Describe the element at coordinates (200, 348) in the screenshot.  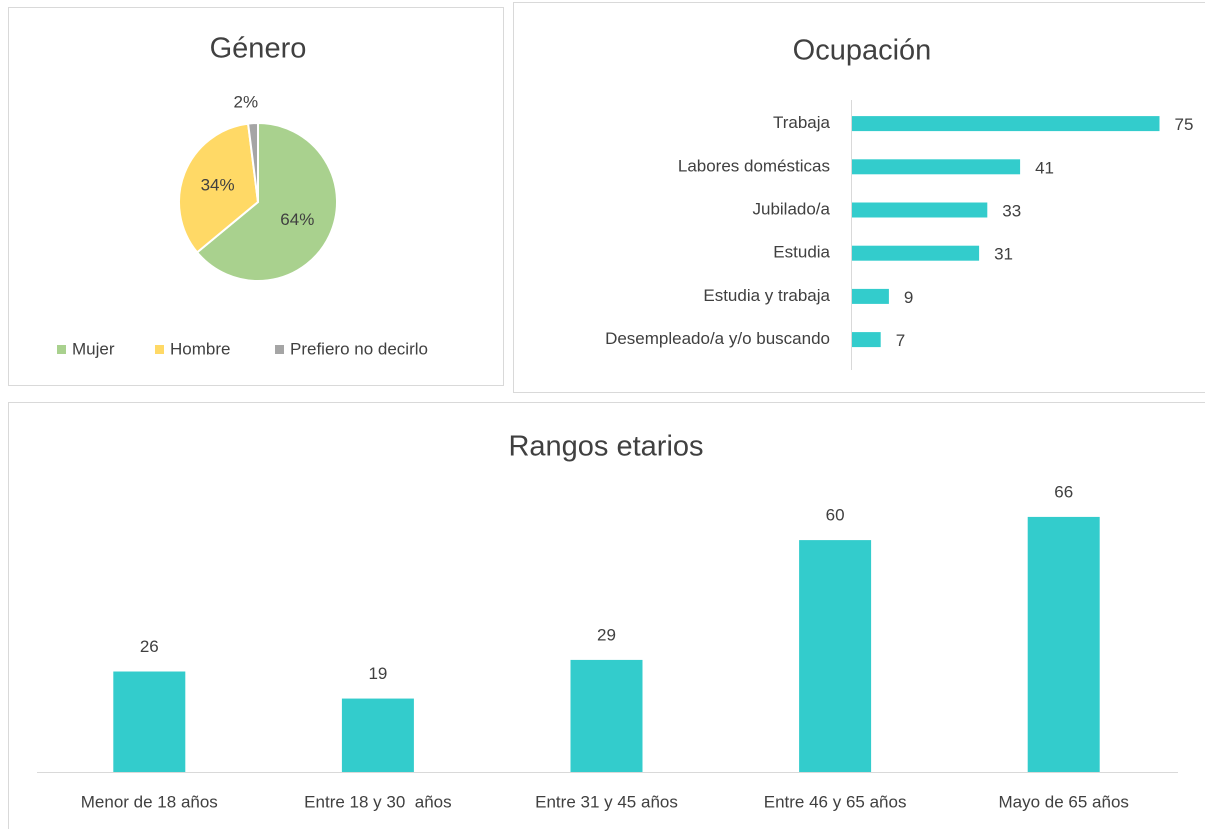
I see `legend-label: Hombre` at that location.